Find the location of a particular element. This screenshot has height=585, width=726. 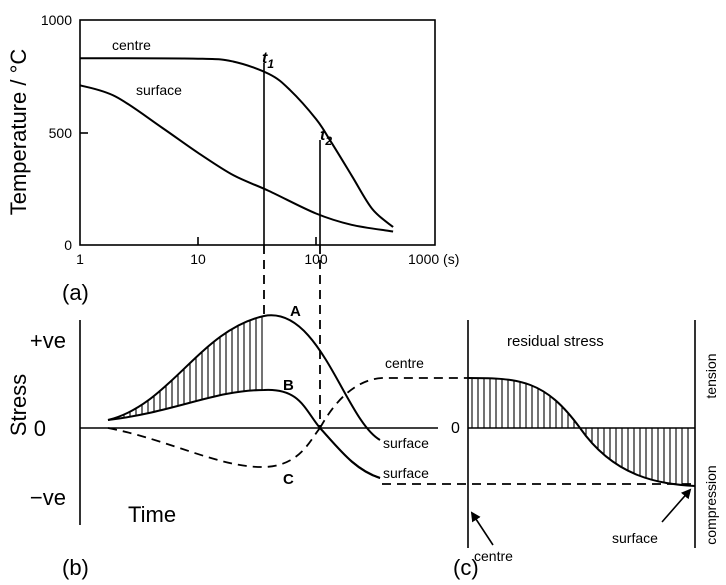

stress-curve-a is located at coordinates (244, 377).